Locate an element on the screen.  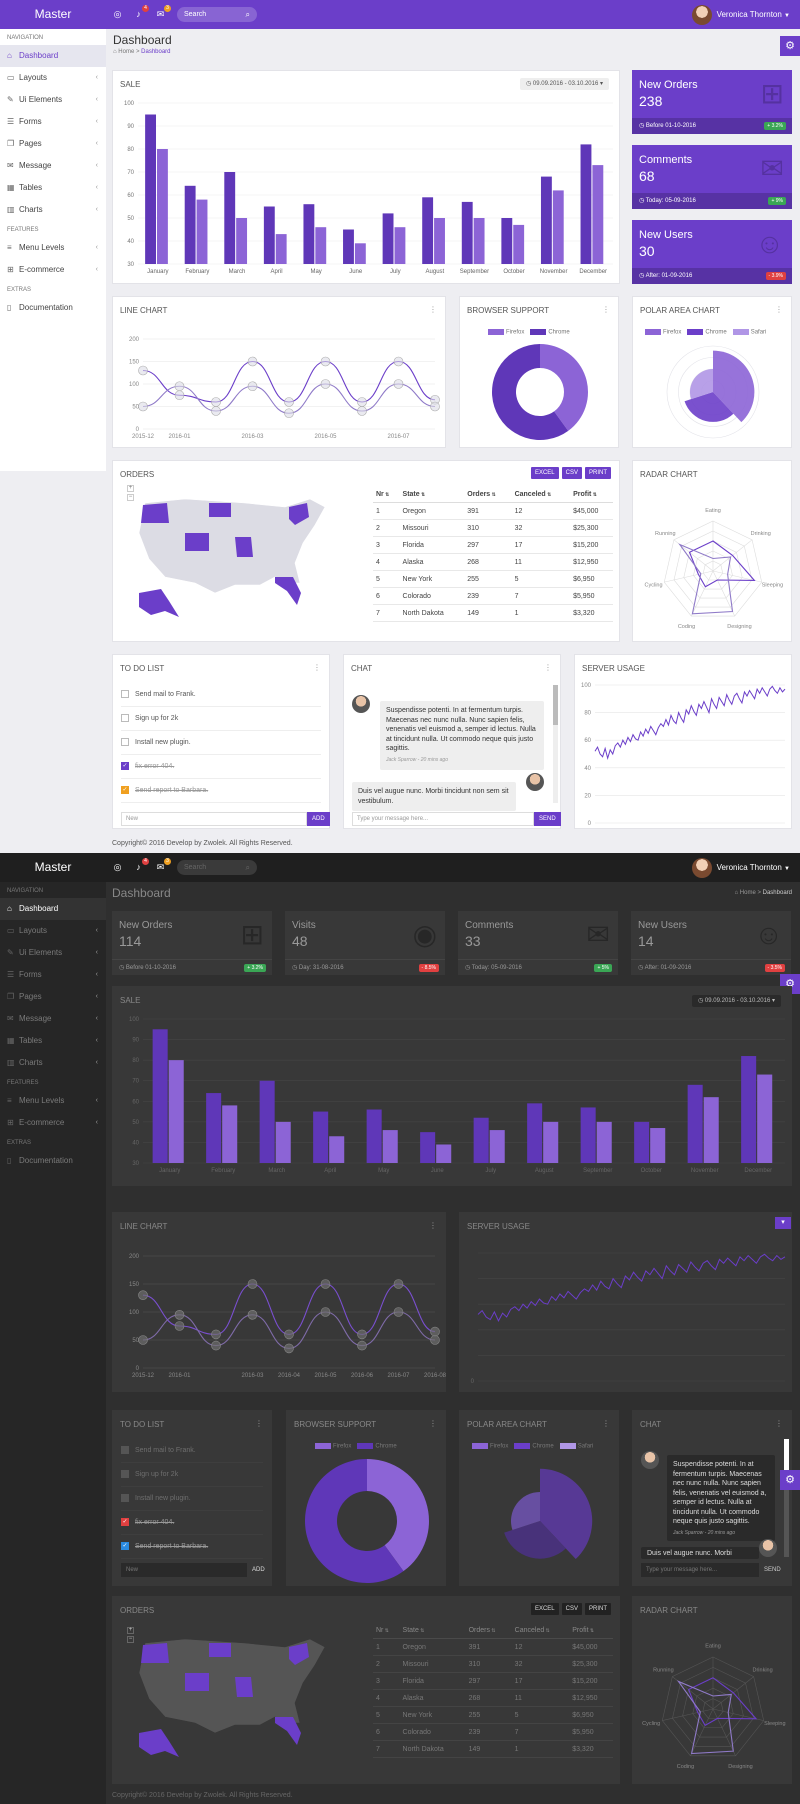
zoom-in-icon: + is located at coordinates (130, 1630).